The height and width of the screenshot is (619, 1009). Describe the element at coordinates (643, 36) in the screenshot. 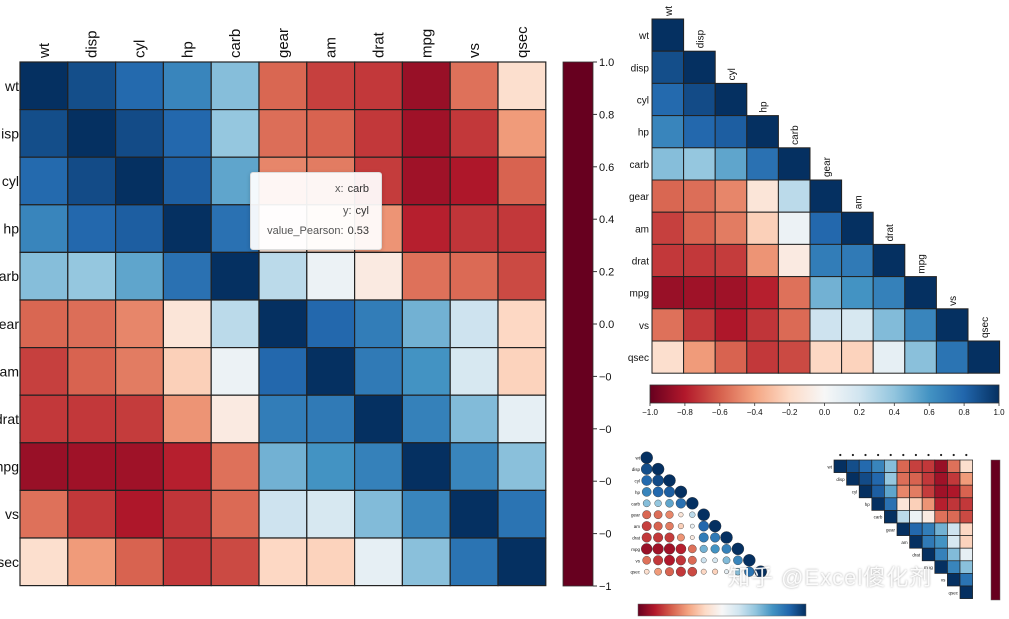

I see `triangle-y-label: wt` at that location.